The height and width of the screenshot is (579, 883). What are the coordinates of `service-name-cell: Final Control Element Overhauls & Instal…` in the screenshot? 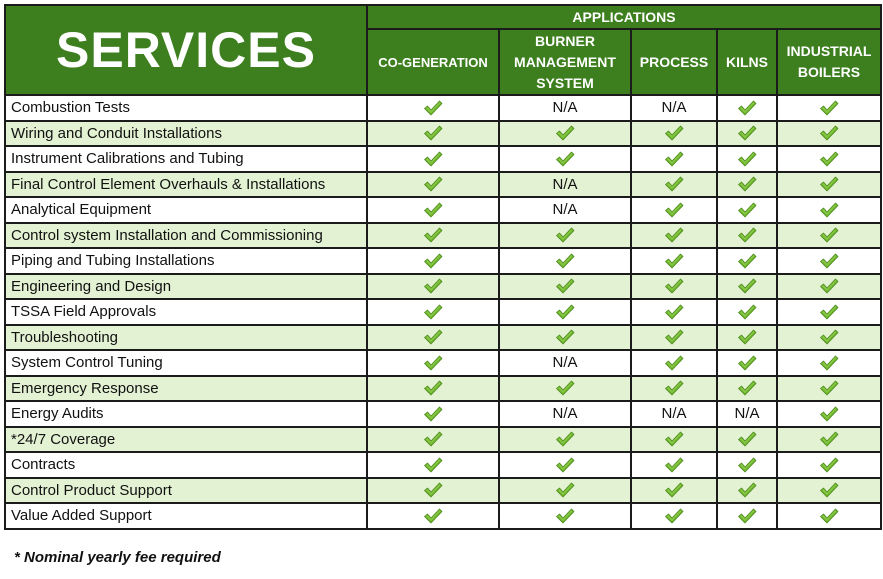 It's located at (186, 184).